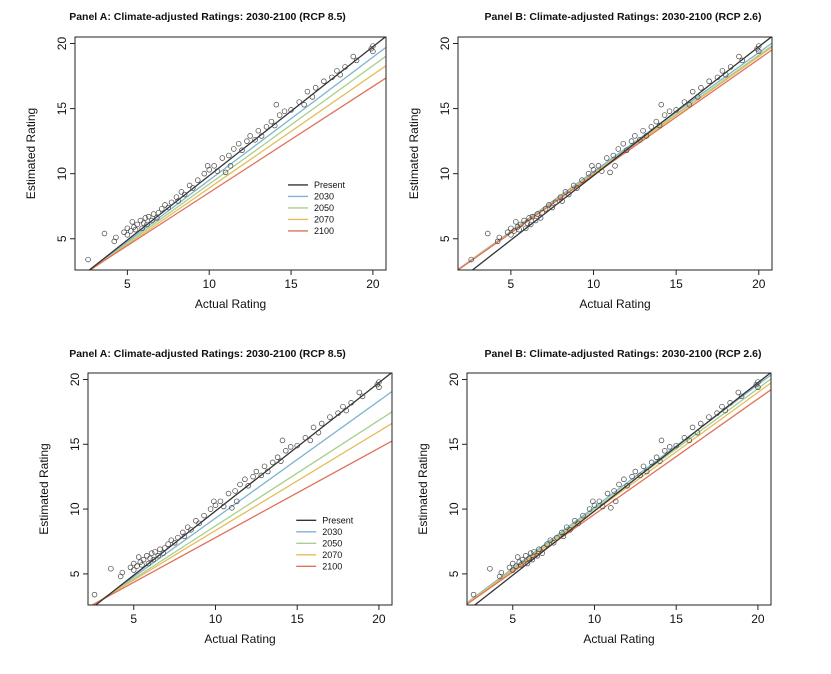 The width and height of the screenshot is (831, 674). Describe the element at coordinates (44, 488) in the screenshot. I see `y-axis-label: Estimated Rating` at that location.